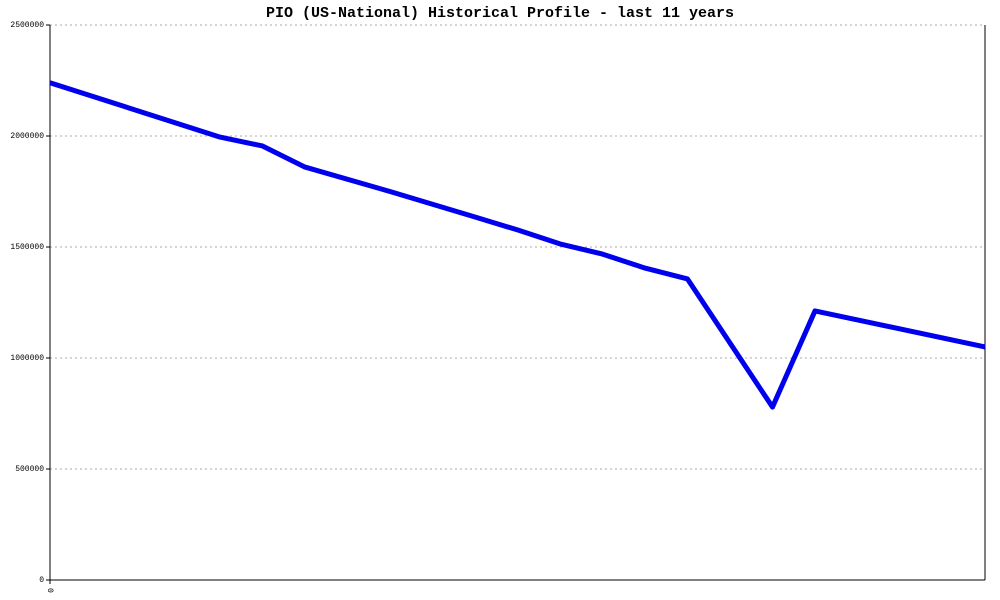  I want to click on x-tick-label: 0, so click(49, 590).